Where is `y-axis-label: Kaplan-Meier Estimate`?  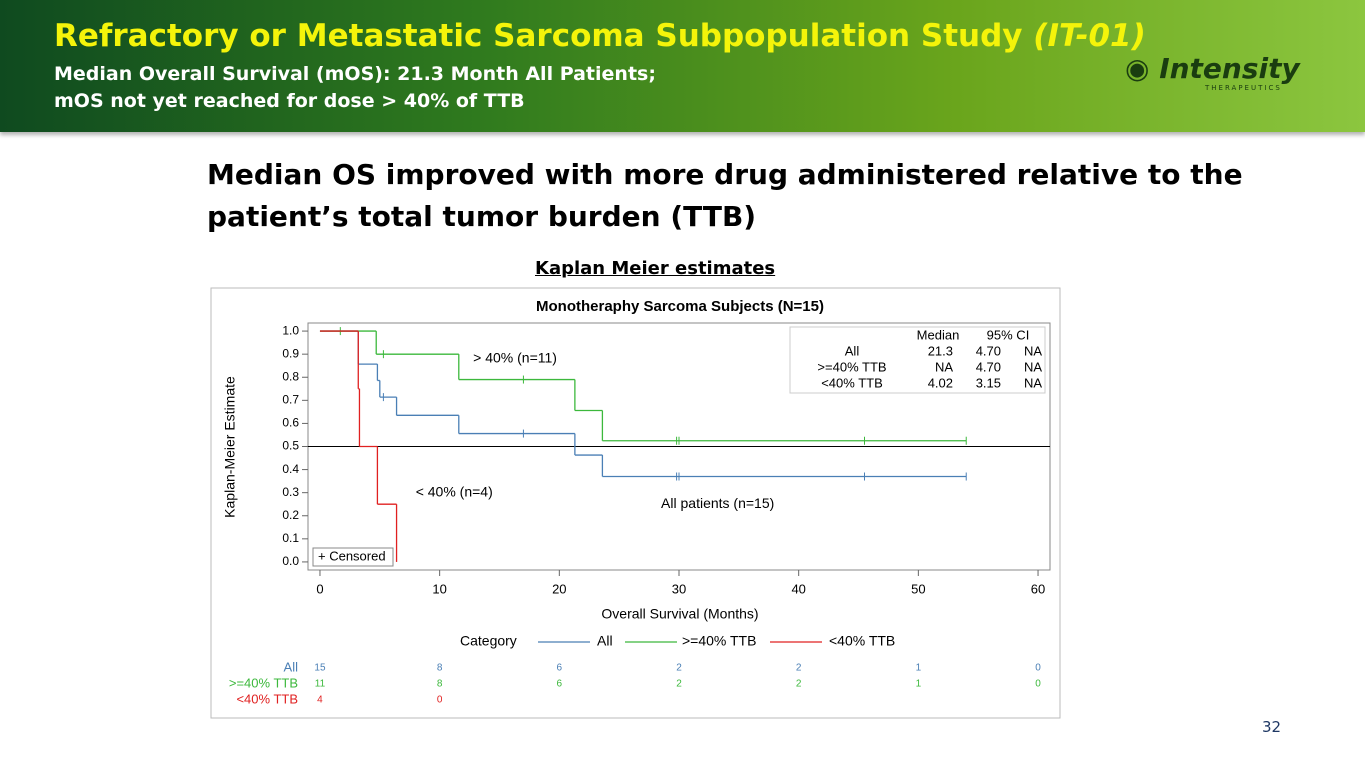
y-axis-label: Kaplan-Meier Estimate is located at coordinates (230, 447).